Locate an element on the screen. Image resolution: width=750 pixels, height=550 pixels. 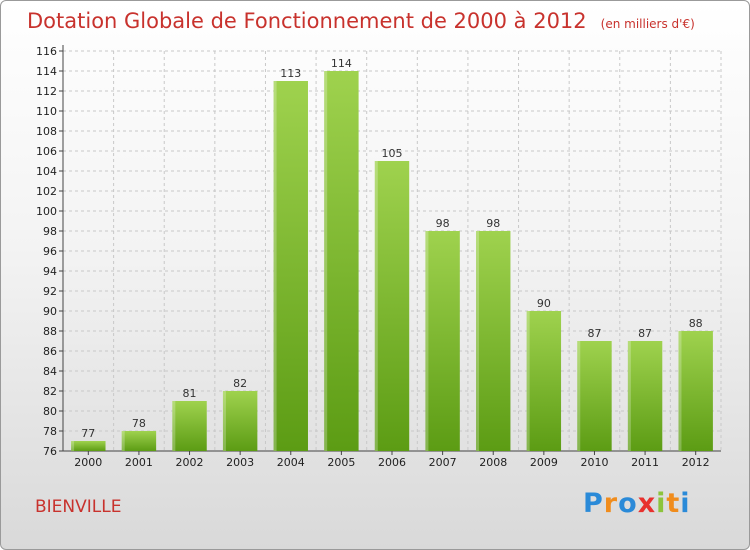
y-tick-label: 116 is located at coordinates (46, 51).